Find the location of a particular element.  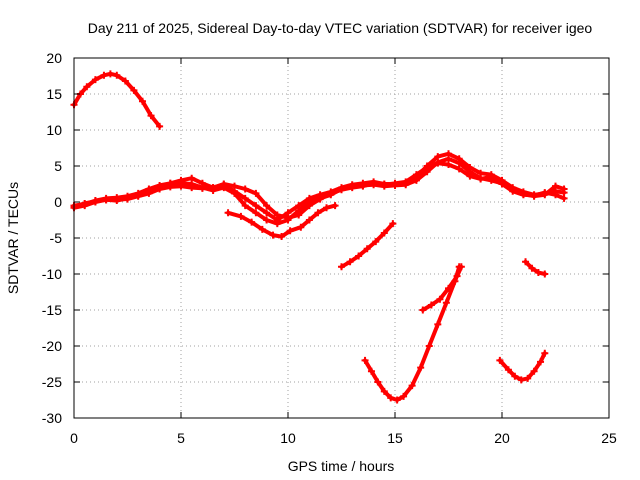

y-tick-label: 20 is located at coordinates (54, 58).